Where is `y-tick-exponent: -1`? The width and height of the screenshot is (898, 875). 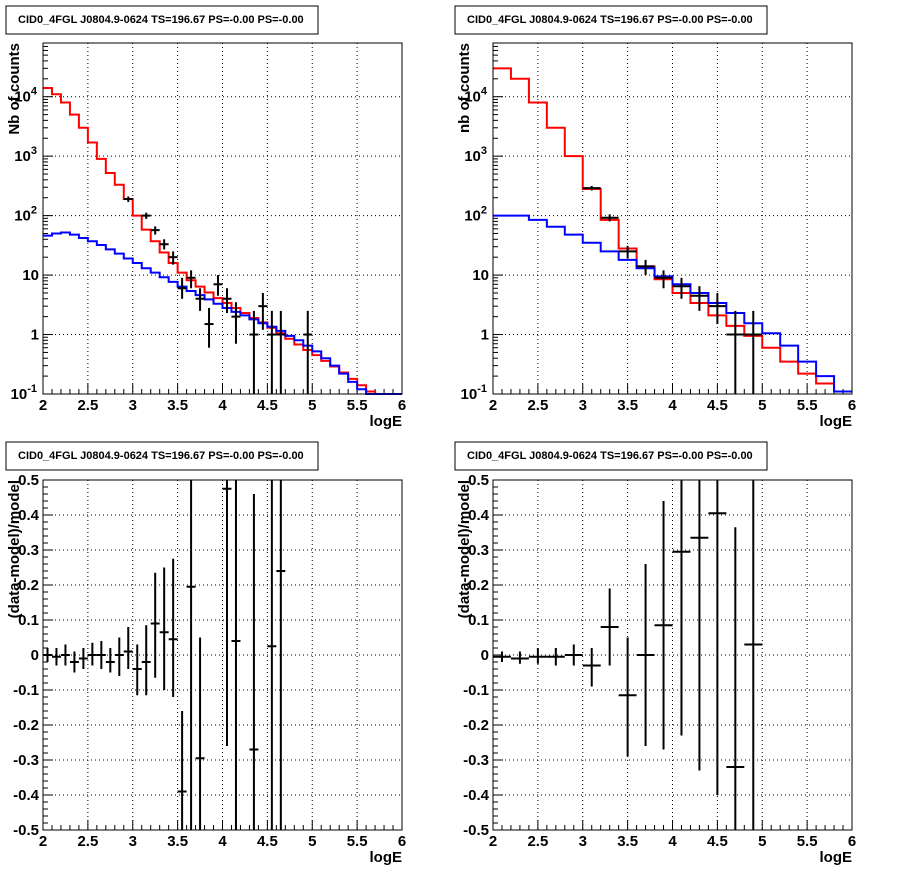 y-tick-exponent: -1 is located at coordinates (482, 389).